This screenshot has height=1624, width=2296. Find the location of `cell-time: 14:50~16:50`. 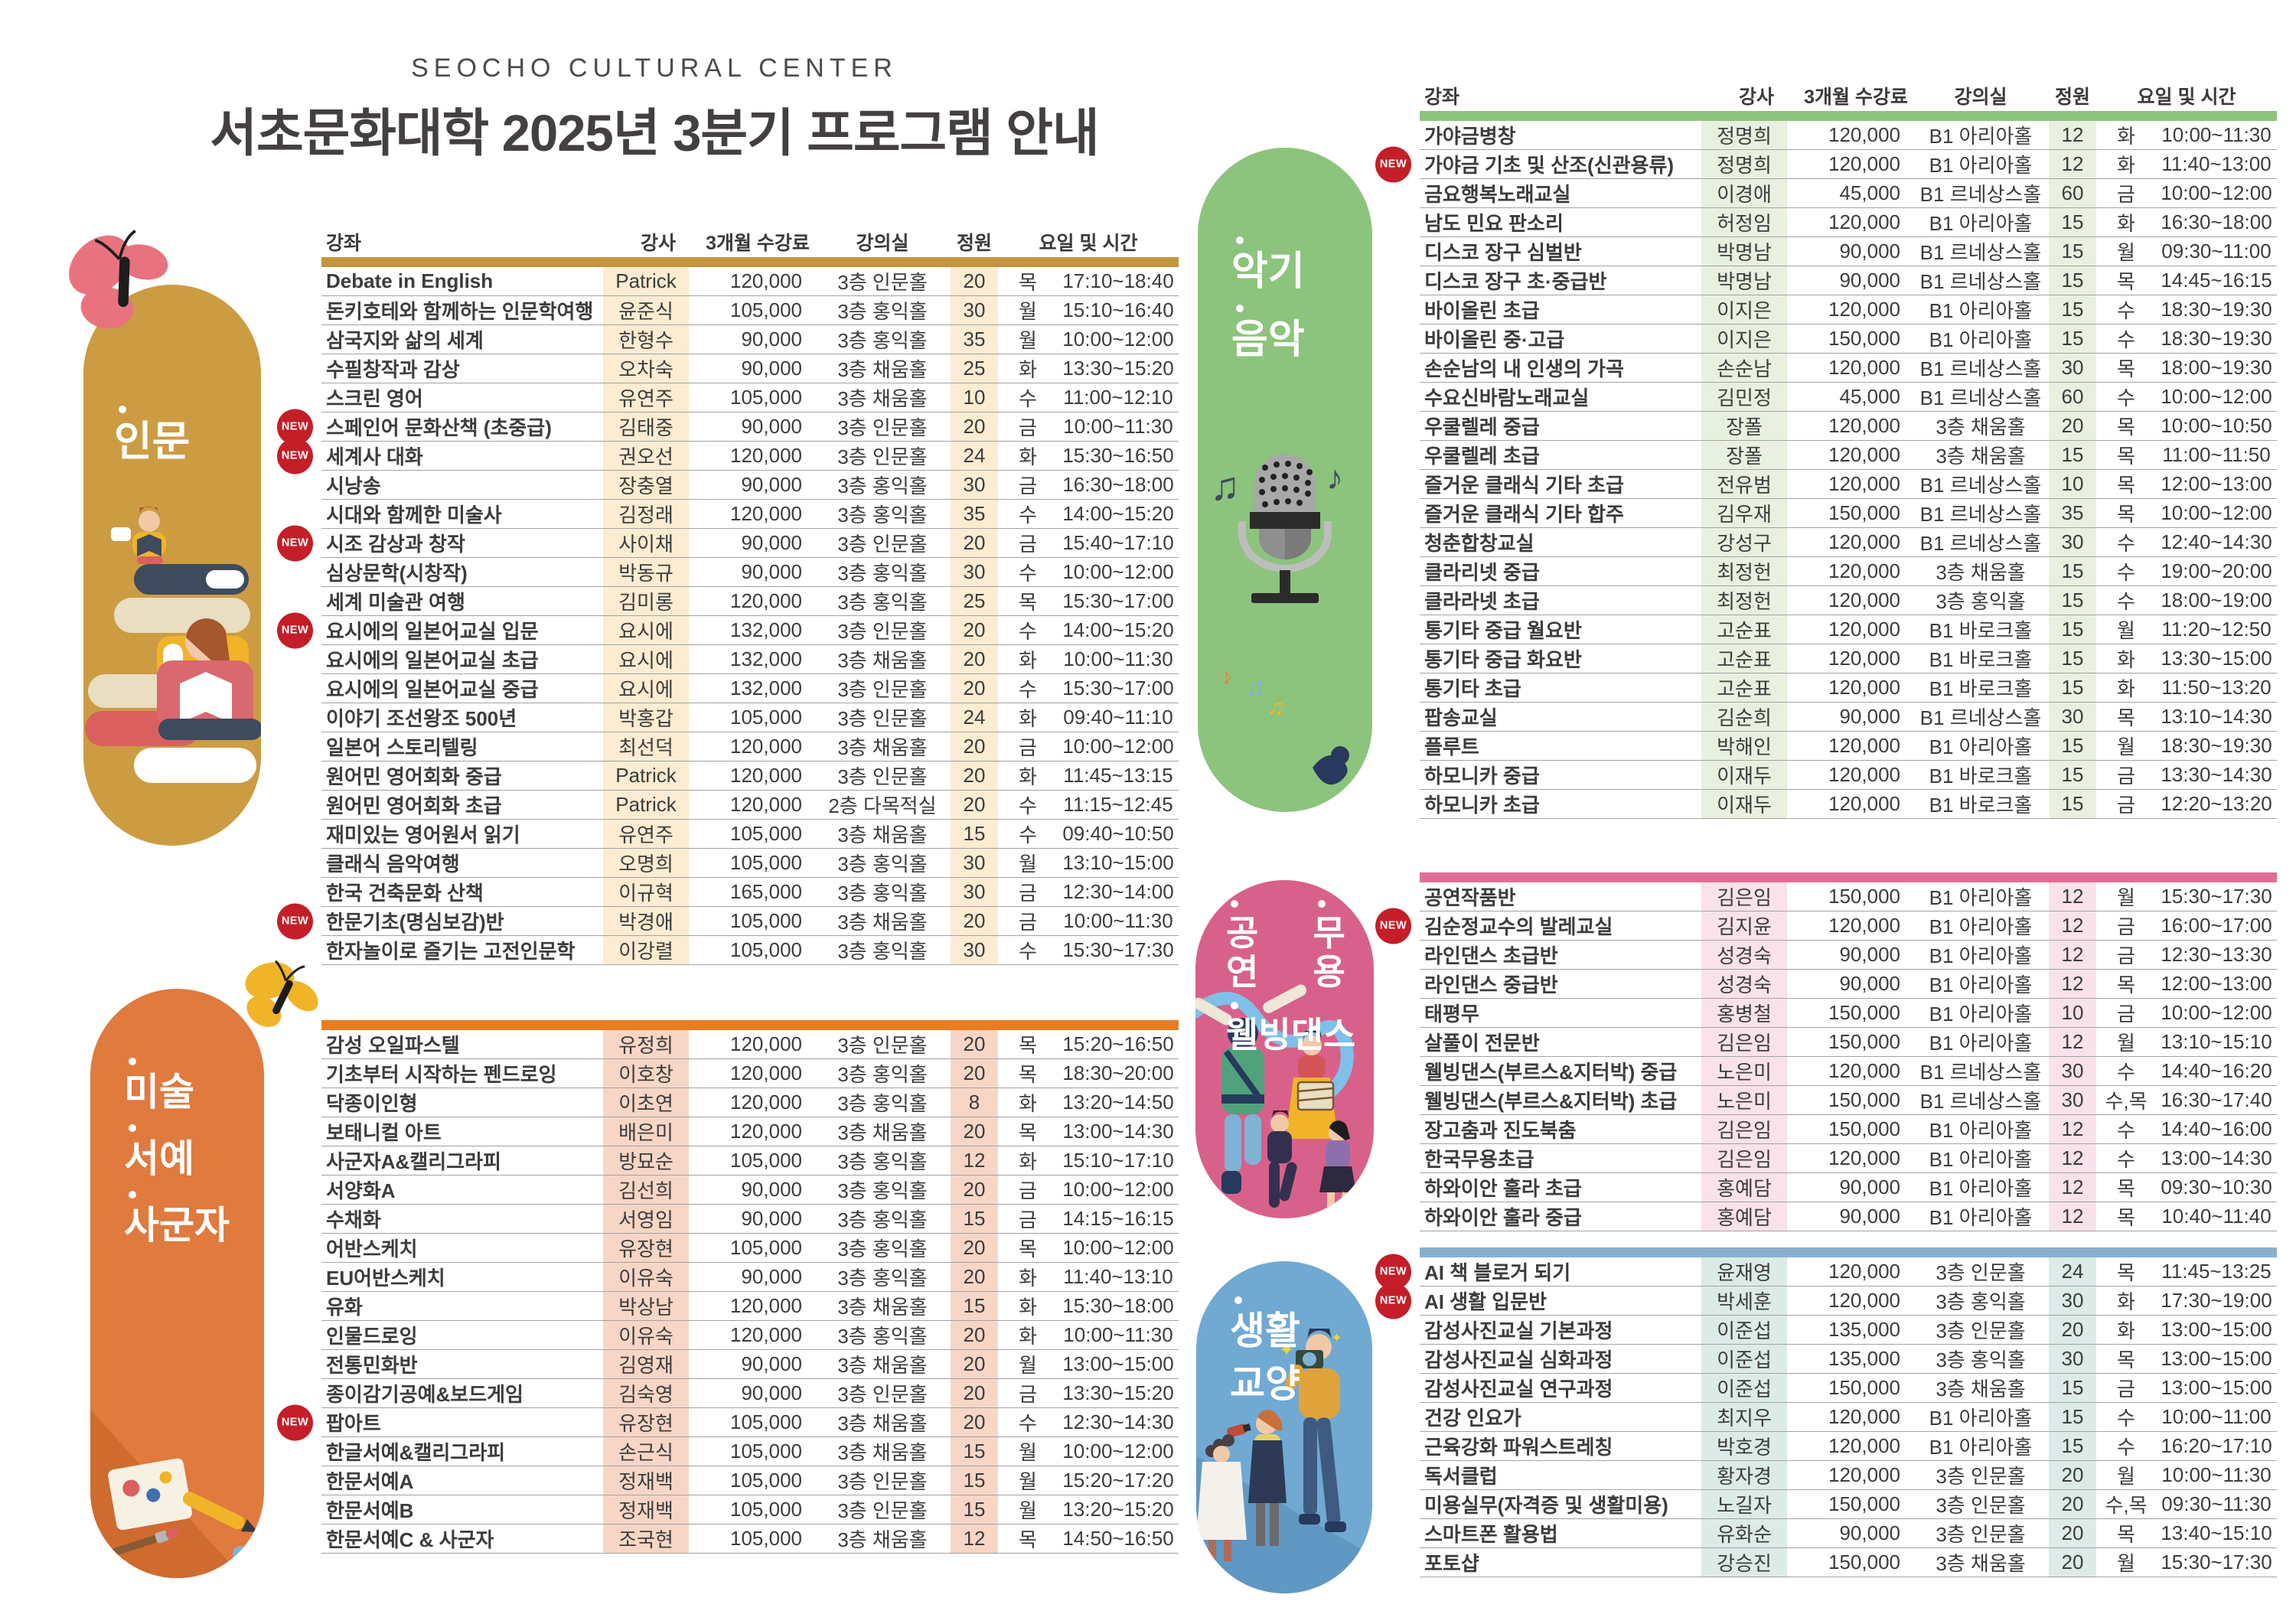

cell-time: 14:50~16:50 is located at coordinates (1118, 1538).